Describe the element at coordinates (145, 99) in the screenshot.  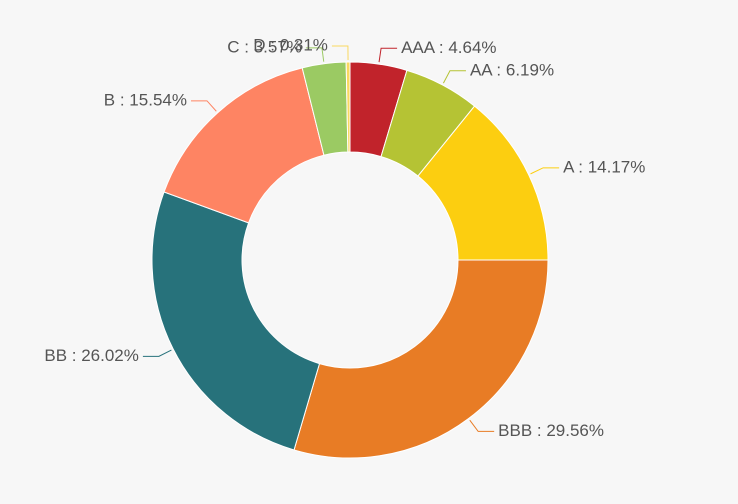
I see `label-b: B : 15.54%` at that location.